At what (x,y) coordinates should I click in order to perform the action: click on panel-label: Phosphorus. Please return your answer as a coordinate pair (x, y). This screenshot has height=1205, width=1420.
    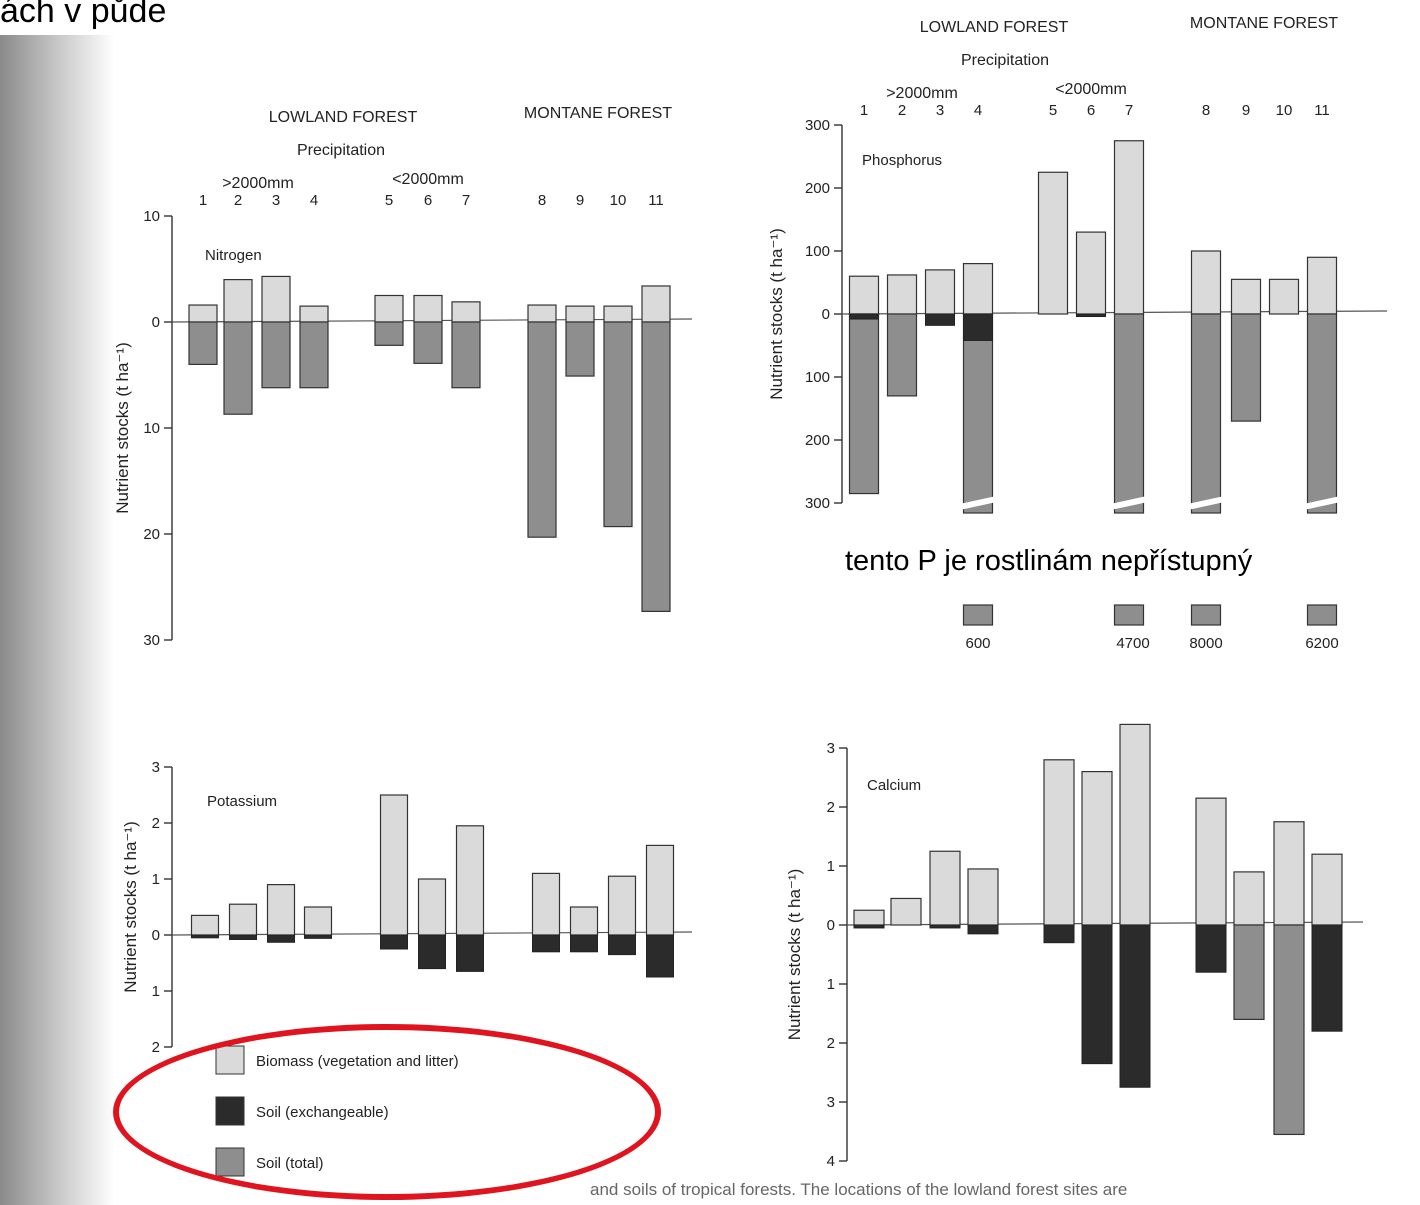
    Looking at the image, I should click on (902, 160).